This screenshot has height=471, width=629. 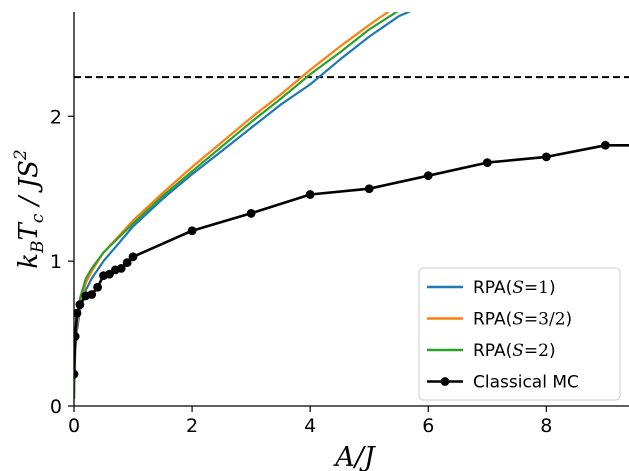 What do you see at coordinates (56, 262) in the screenshot?
I see `y-tick-label: 1` at bounding box center [56, 262].